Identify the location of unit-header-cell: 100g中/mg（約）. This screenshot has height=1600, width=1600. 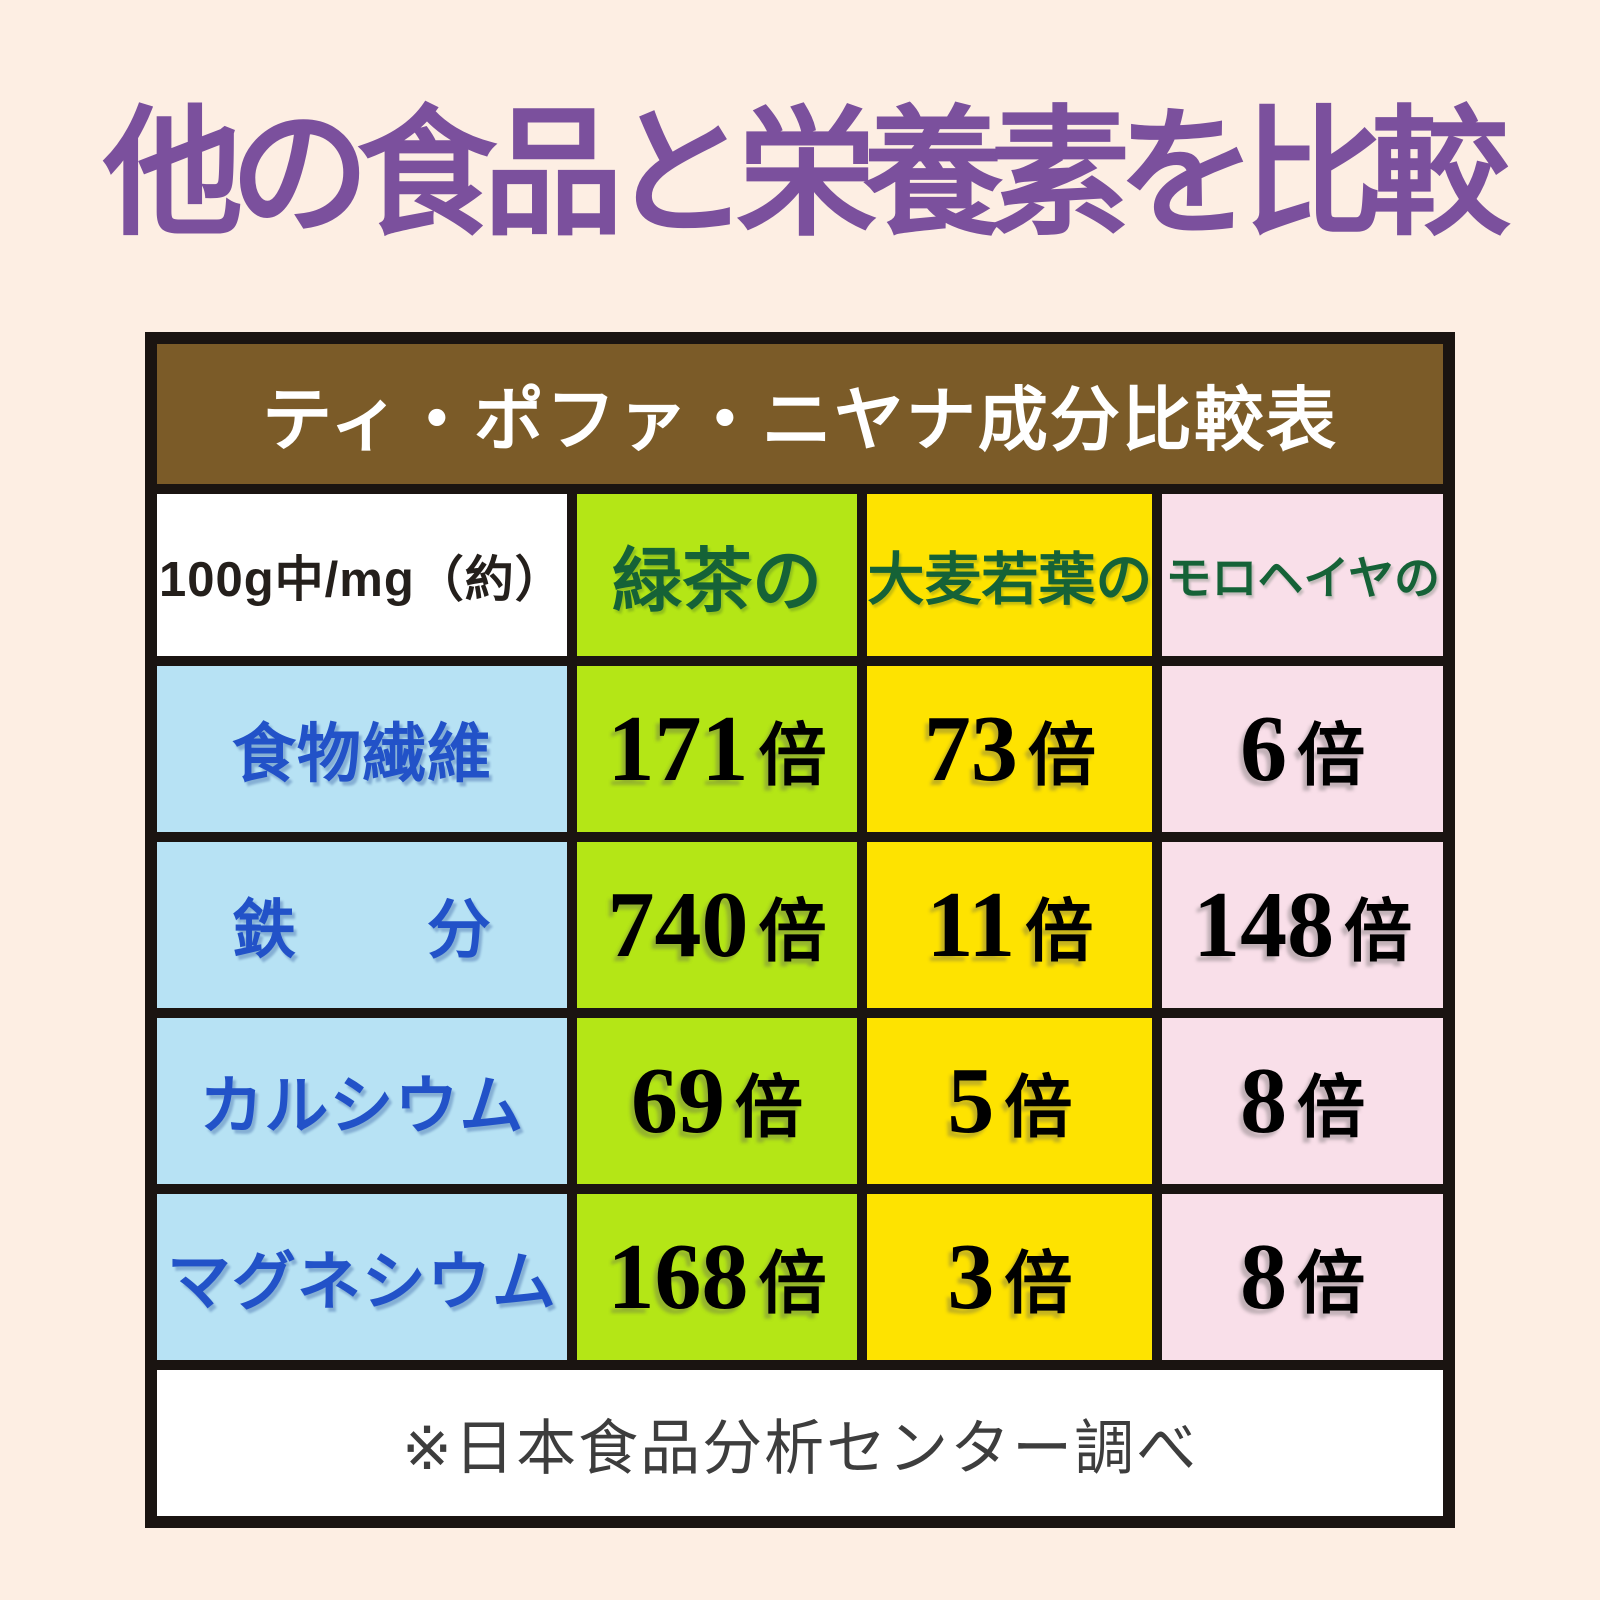
(362, 575).